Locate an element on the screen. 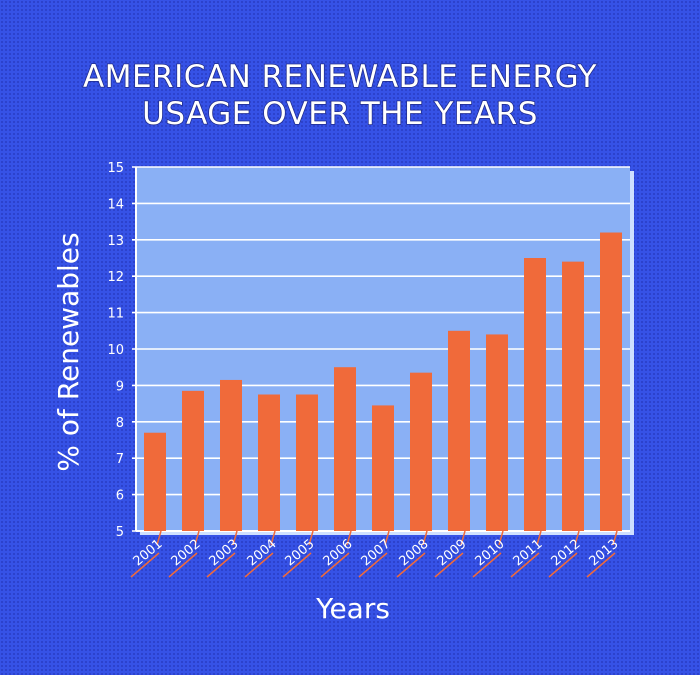  y-tick-label: 8 is located at coordinates (120, 423).